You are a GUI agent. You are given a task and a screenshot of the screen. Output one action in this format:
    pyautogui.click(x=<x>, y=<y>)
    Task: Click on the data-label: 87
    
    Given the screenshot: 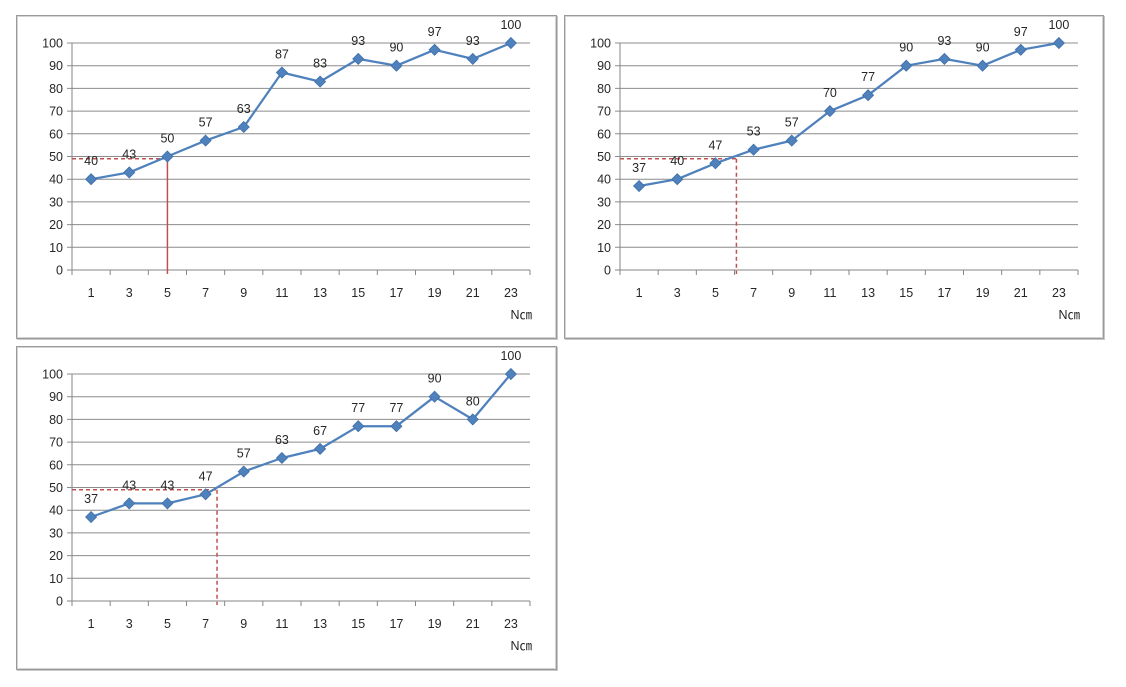 What is the action you would take?
    pyautogui.click(x=282, y=55)
    